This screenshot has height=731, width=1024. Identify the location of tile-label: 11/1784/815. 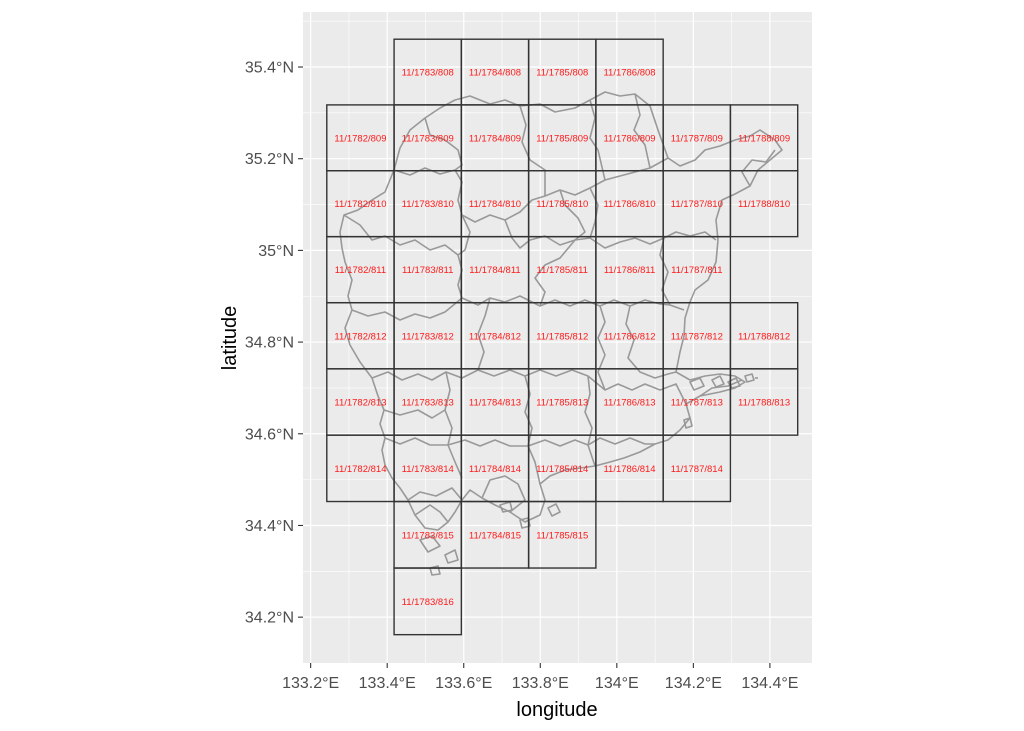
(495, 535).